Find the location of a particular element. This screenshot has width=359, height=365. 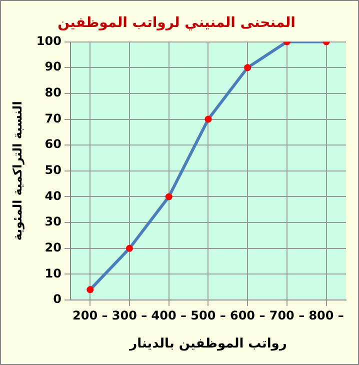

x-tick-label: 300 – is located at coordinates (130, 315).